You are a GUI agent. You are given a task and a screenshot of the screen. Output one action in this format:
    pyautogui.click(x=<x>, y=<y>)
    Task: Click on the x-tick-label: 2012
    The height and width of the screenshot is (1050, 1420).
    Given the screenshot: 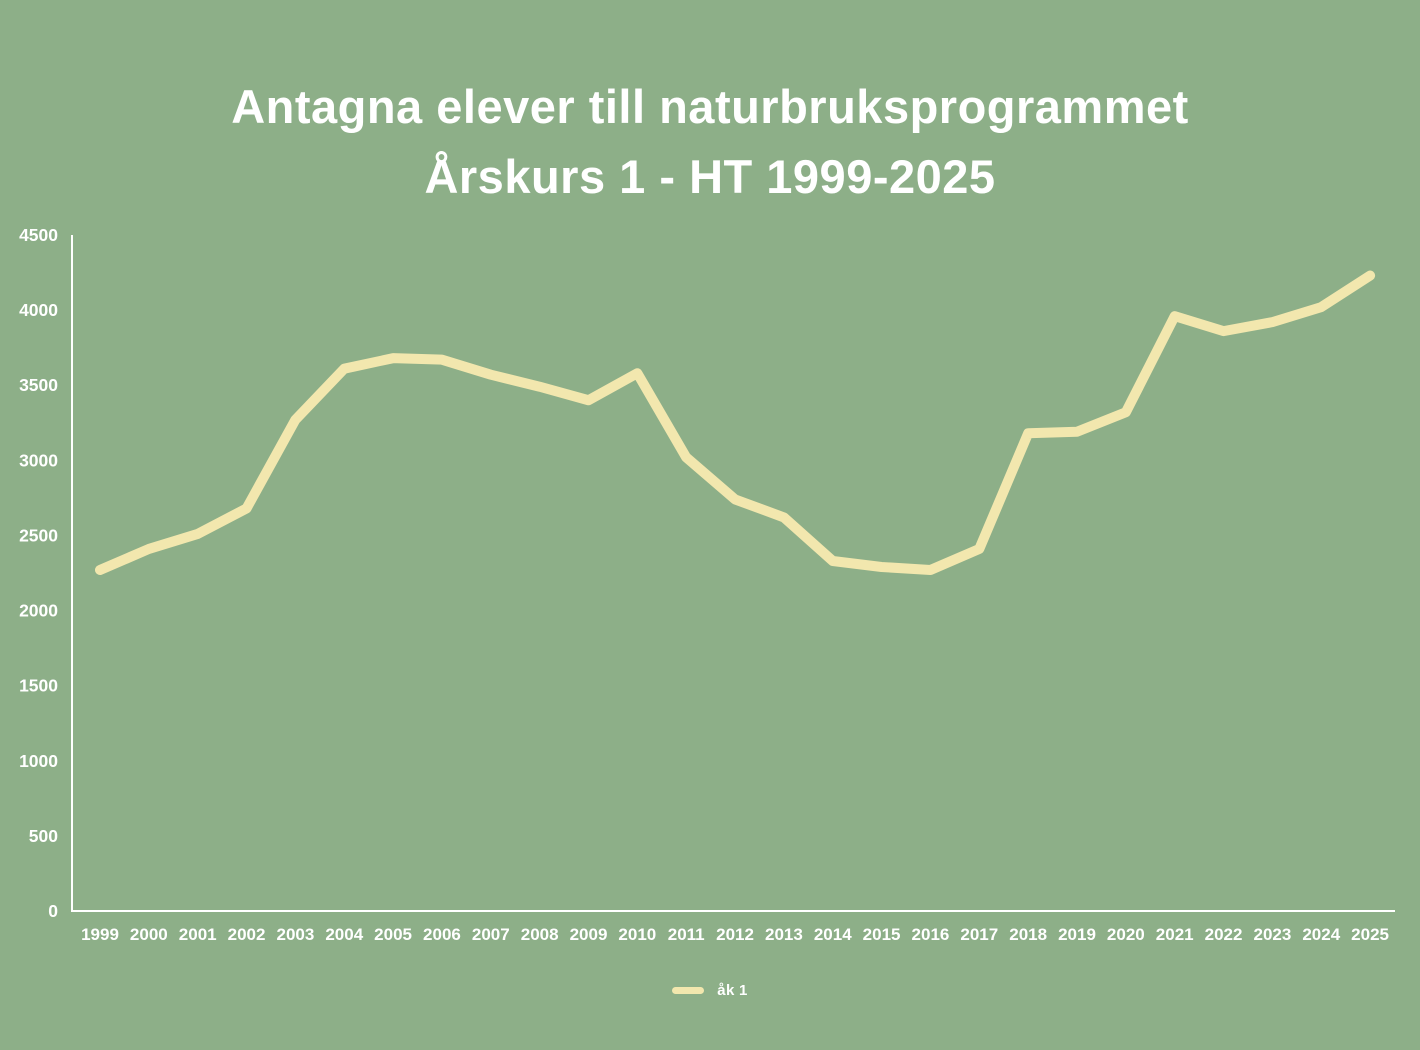 What is the action you would take?
    pyautogui.click(x=735, y=934)
    